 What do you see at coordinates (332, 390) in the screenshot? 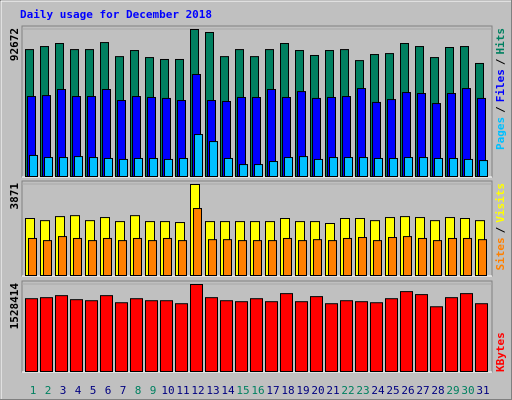
I see `x-tick-label: 21` at bounding box center [332, 390].